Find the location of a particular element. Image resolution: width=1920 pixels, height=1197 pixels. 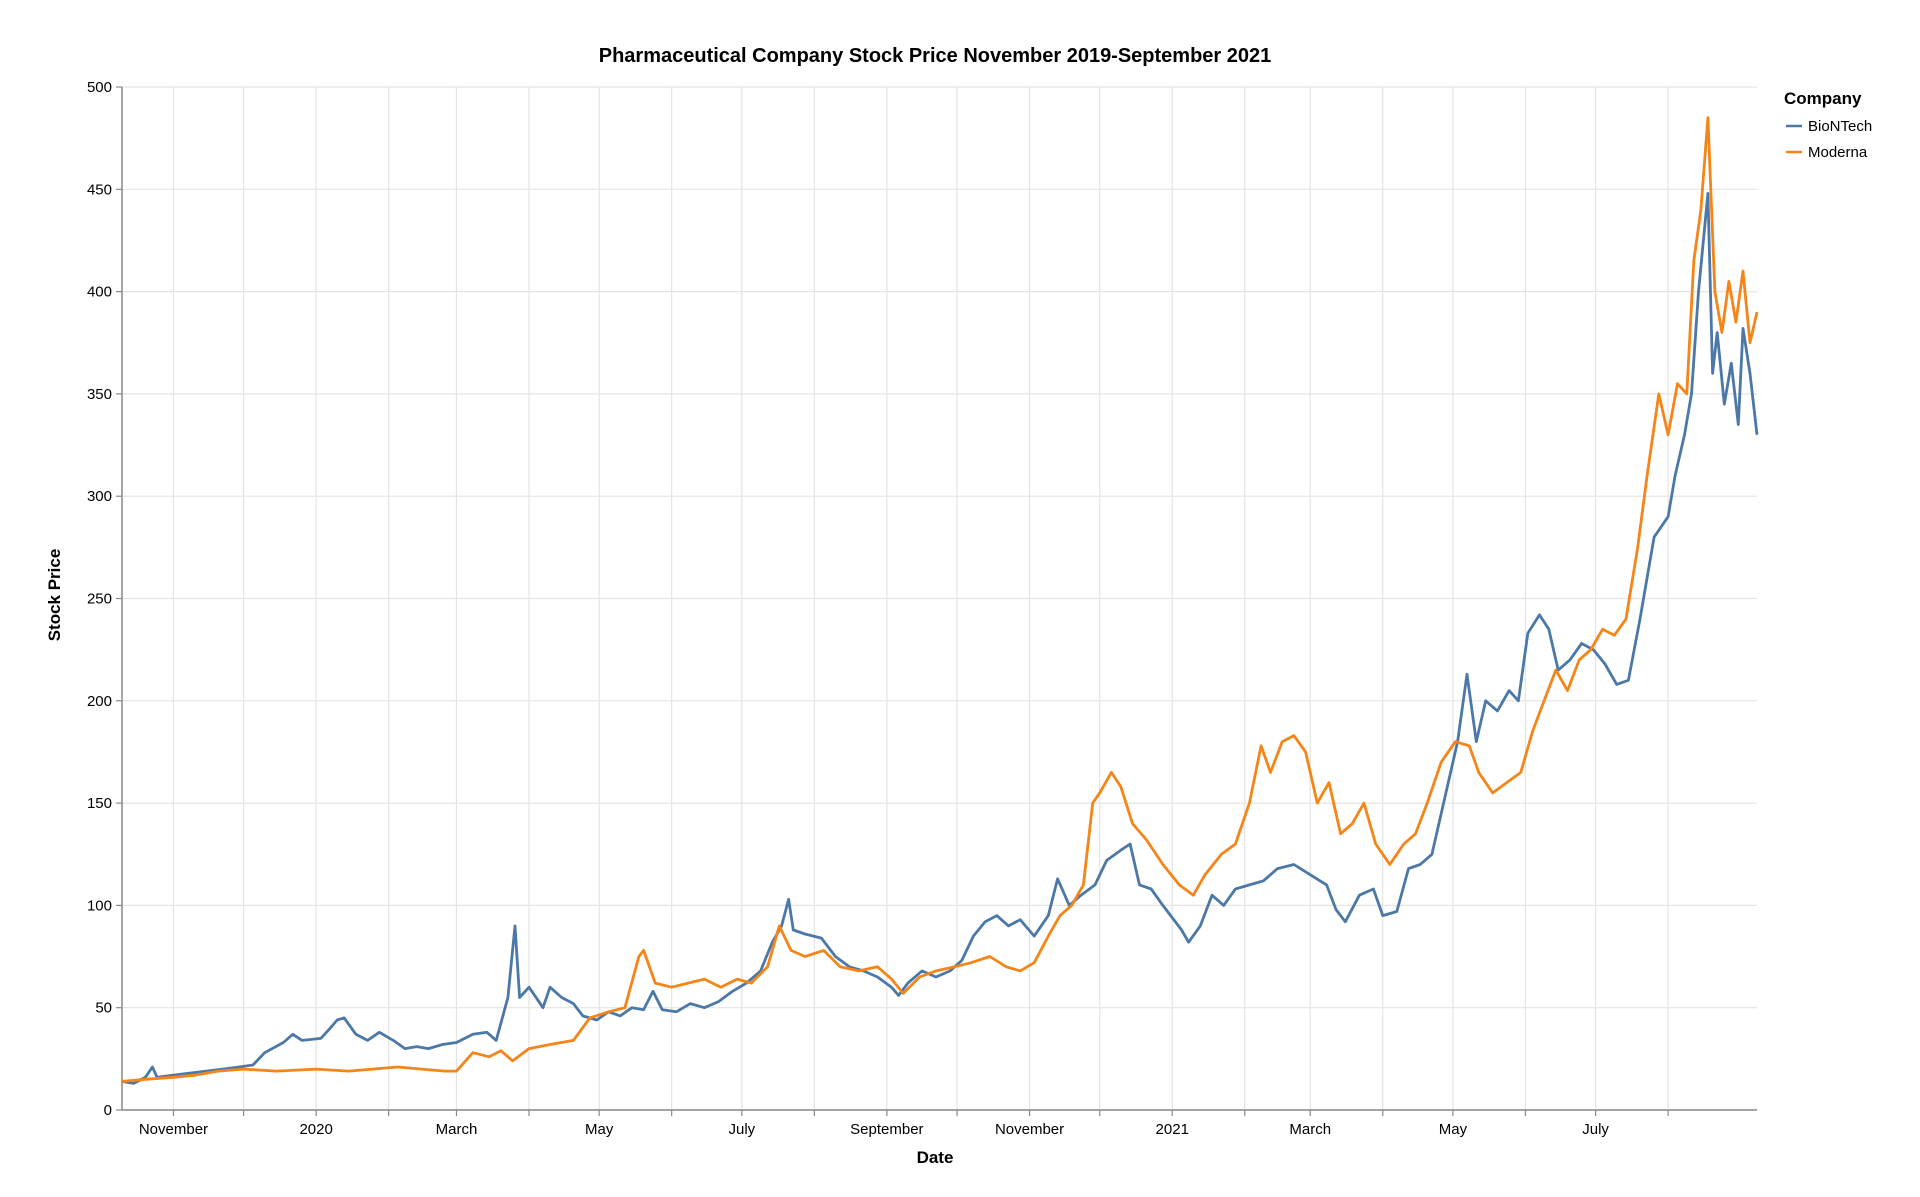

legend-items: BioNTech Moderna is located at coordinates (1829, 139).